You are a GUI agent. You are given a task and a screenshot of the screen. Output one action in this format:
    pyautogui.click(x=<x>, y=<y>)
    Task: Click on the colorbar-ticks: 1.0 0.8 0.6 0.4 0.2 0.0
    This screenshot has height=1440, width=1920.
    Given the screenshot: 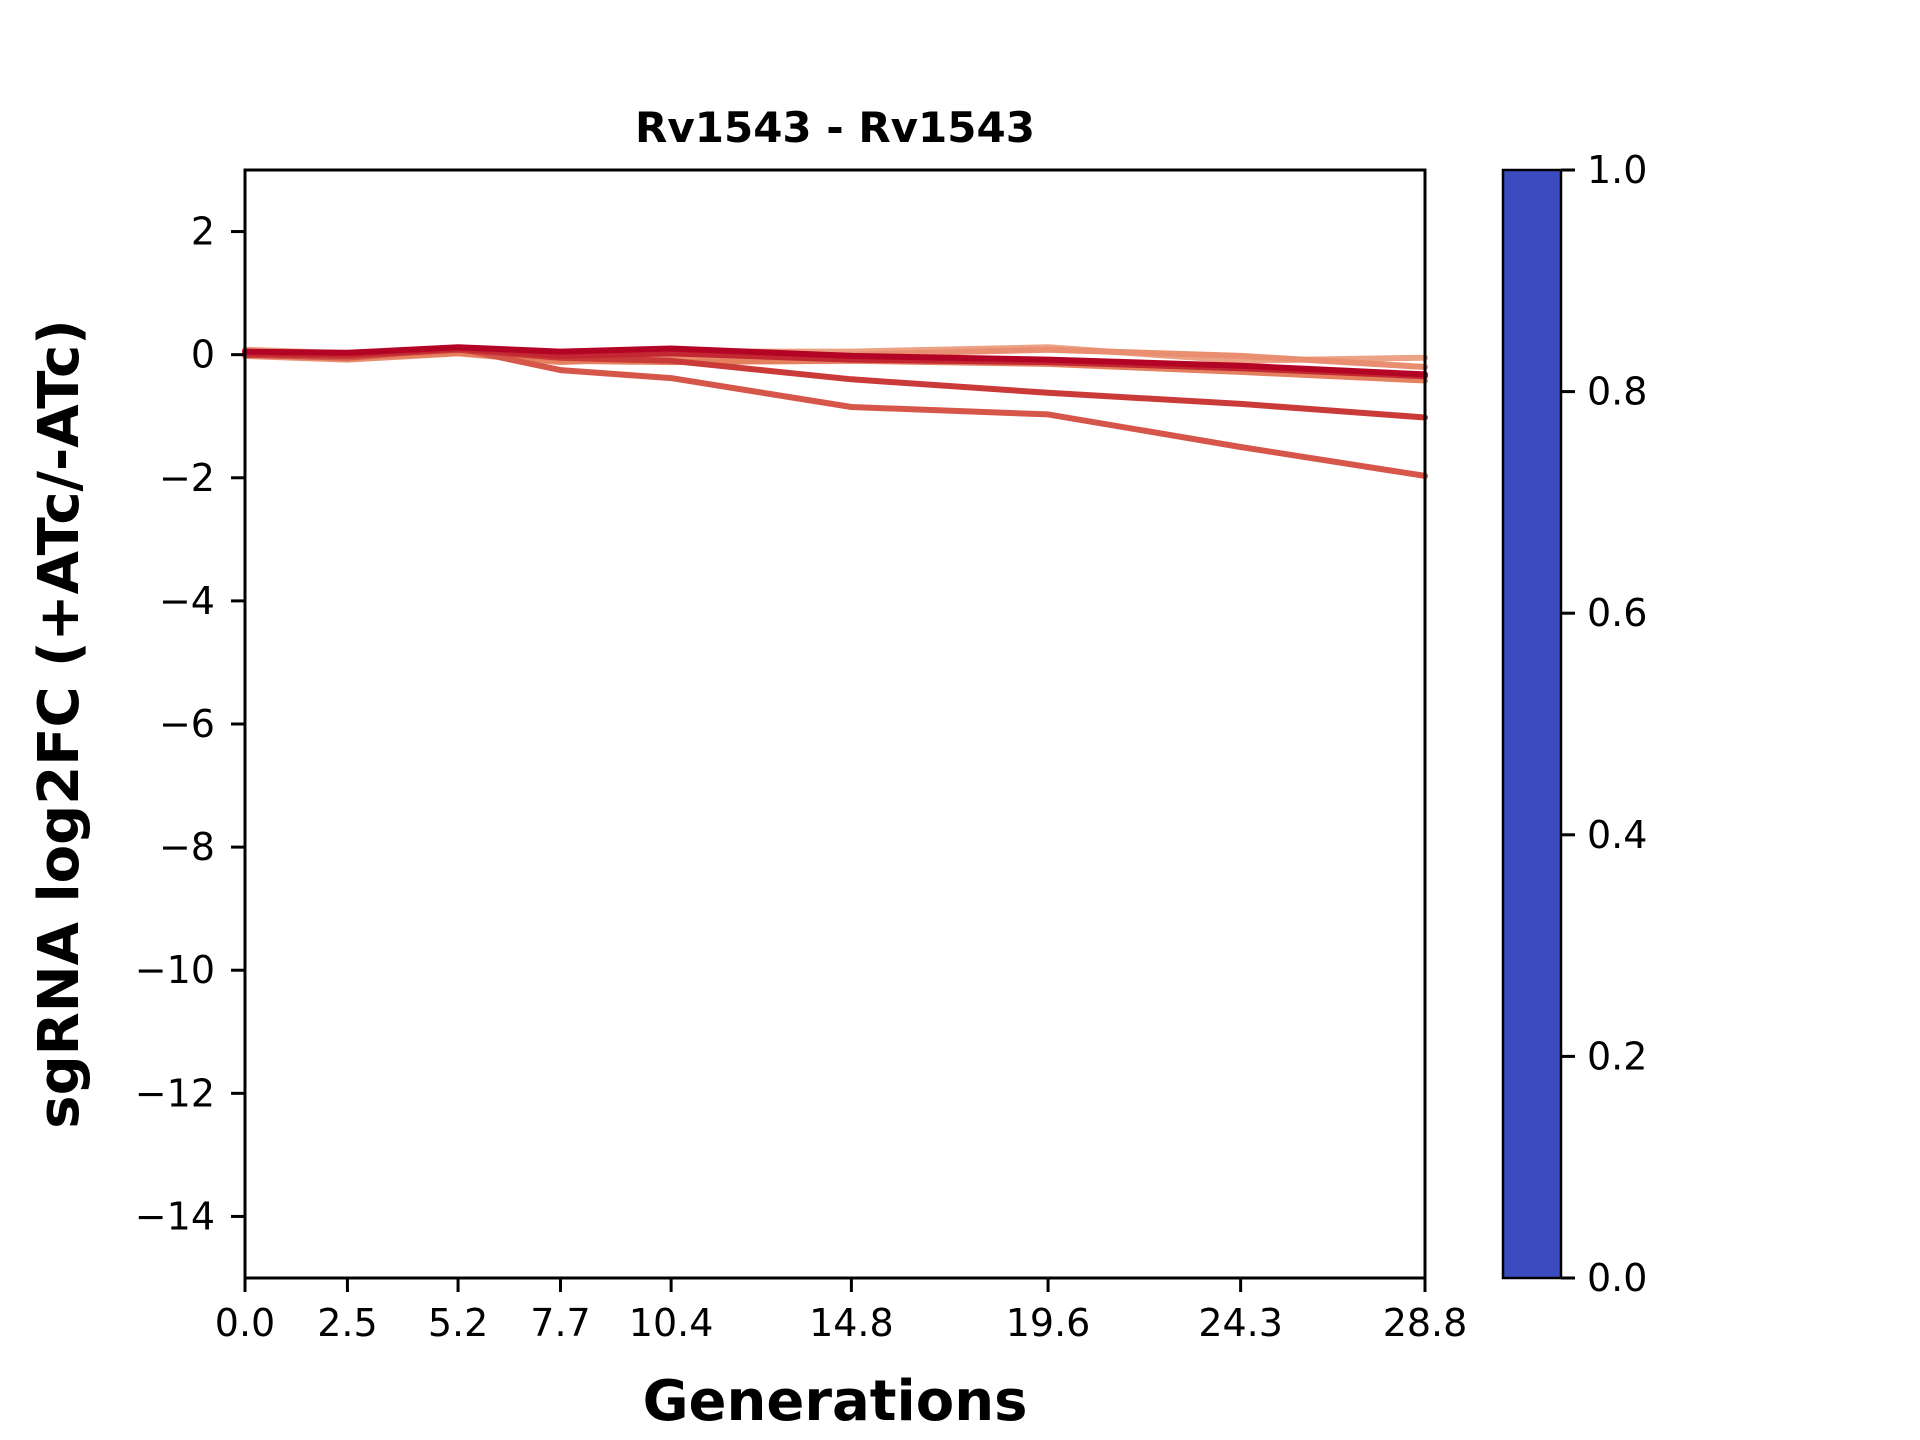 What is the action you would take?
    pyautogui.click(x=1604, y=724)
    